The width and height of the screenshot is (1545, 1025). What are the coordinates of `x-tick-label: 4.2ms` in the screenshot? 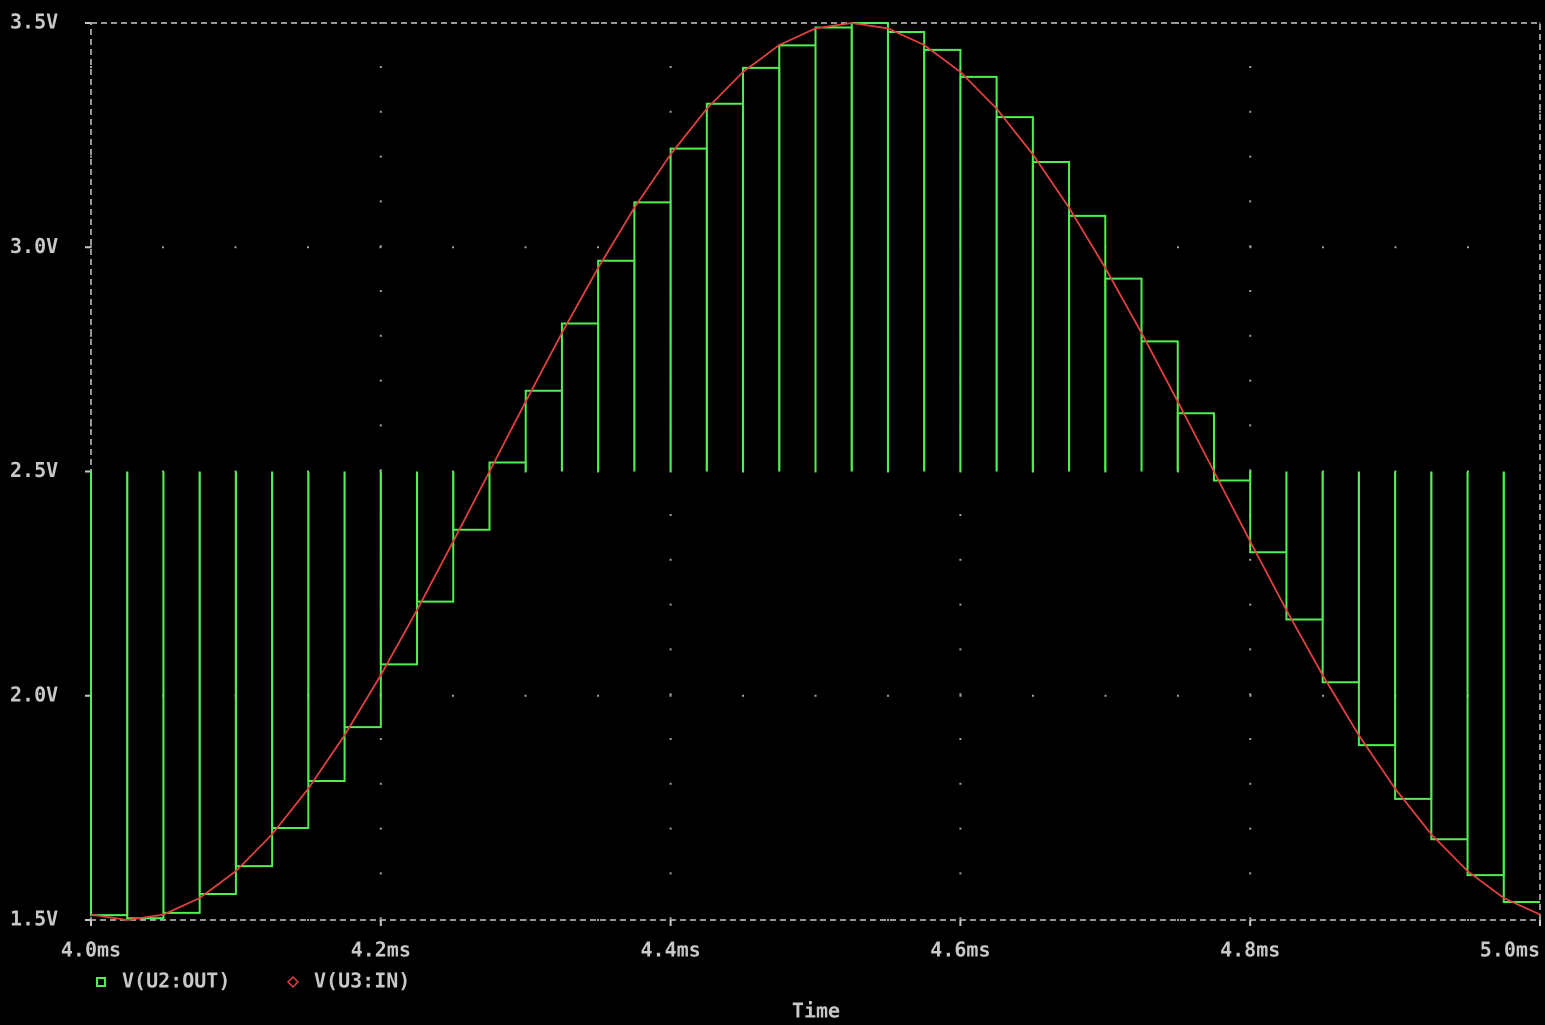 It's located at (381, 950).